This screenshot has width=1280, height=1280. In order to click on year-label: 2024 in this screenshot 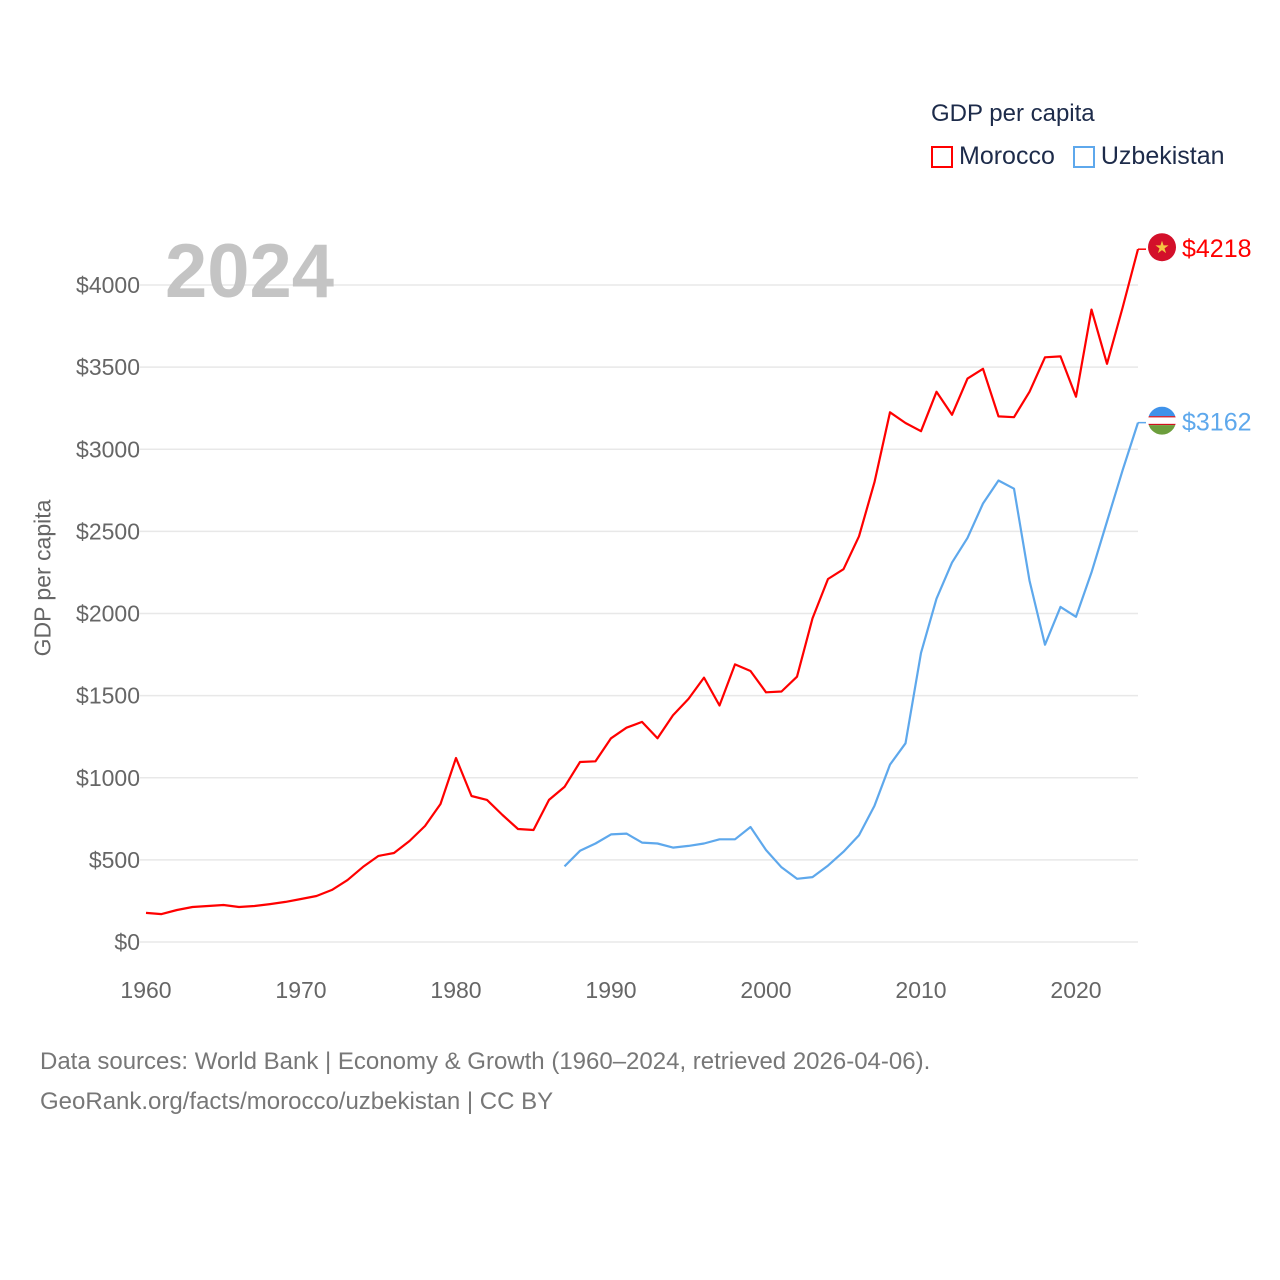, I will do `click(250, 271)`.